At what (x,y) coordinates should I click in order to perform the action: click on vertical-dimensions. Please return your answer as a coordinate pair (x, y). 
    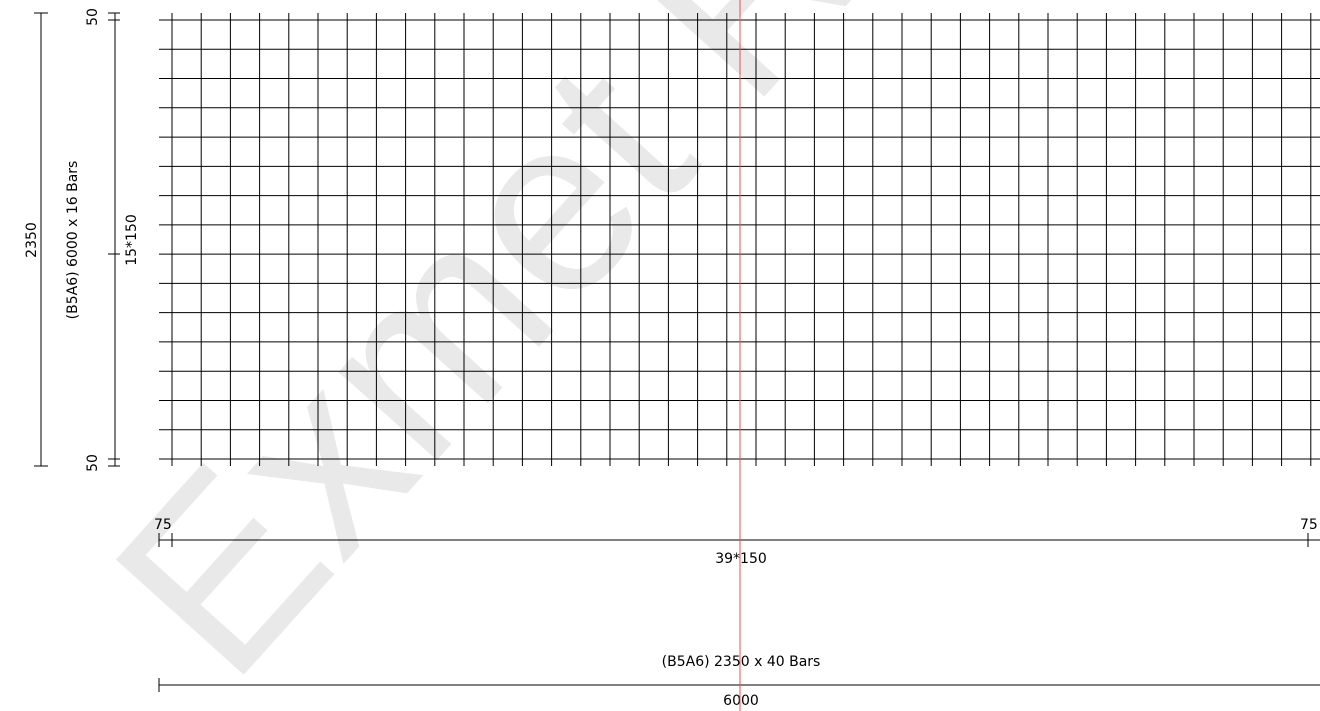
    Looking at the image, I should click on (77, 239).